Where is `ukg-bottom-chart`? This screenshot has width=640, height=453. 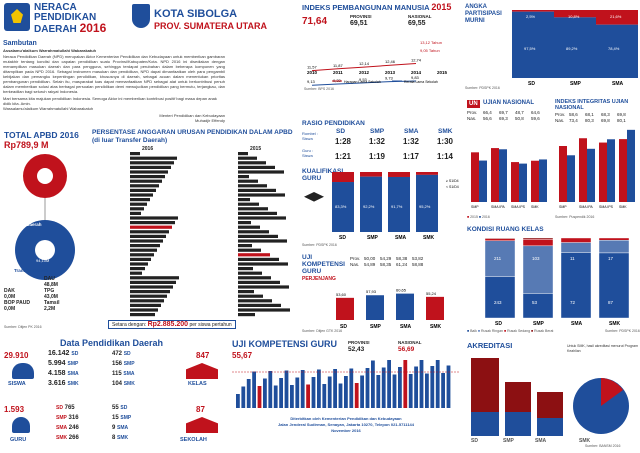
ukg-bottom-chart is located at coordinates (346, 384).